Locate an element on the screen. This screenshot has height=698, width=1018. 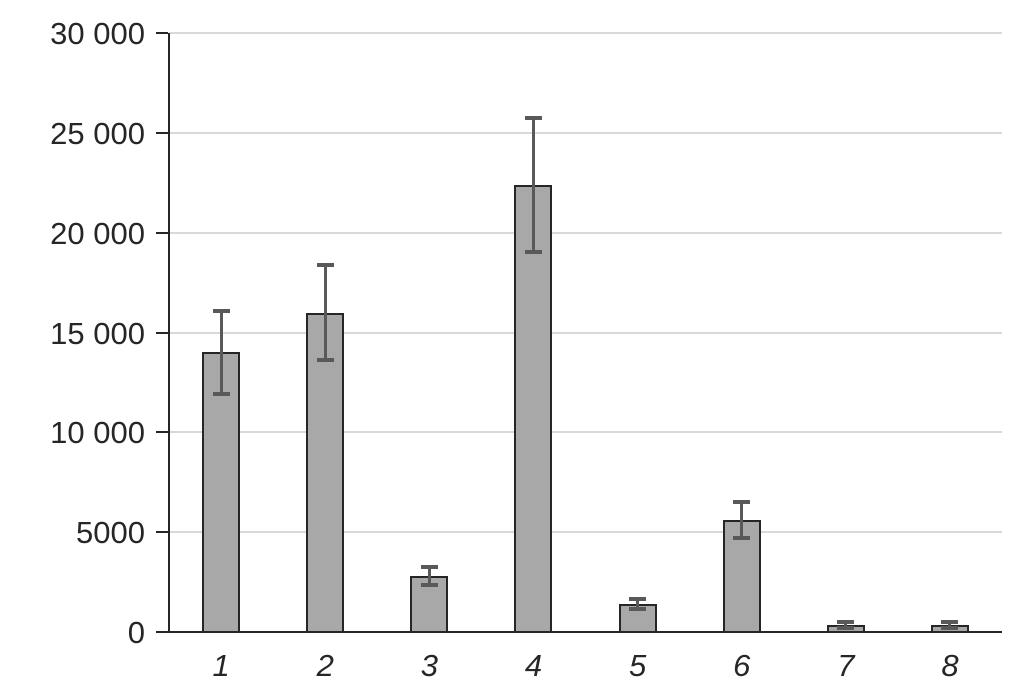
bar is located at coordinates (533, 408).